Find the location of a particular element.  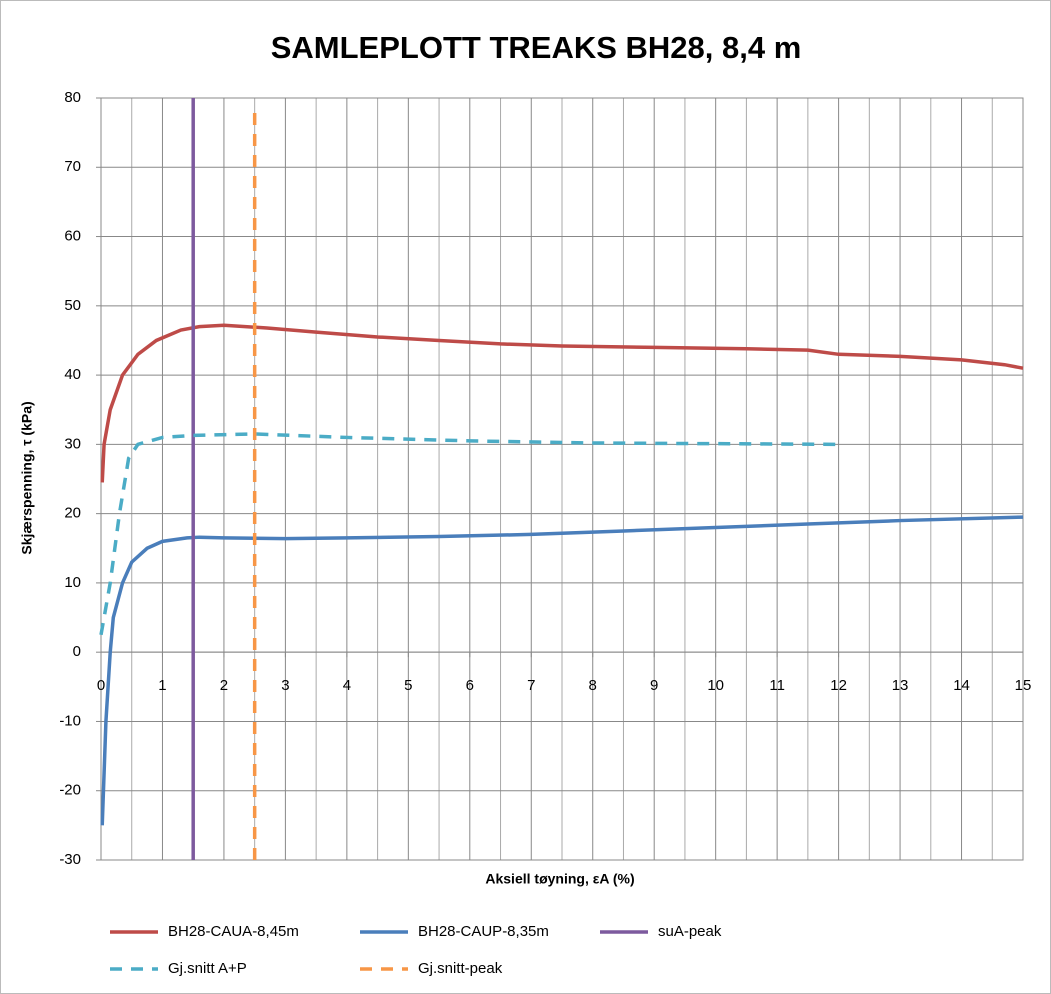

x-tick-label: 14 is located at coordinates (961, 685).